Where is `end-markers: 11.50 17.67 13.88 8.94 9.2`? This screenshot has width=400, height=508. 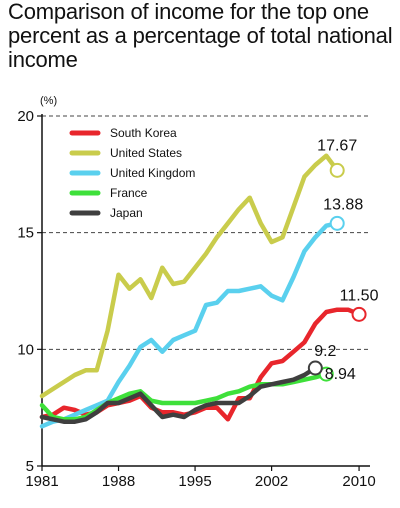 end-markers: 11.50 17.67 13.88 8.94 9.2 is located at coordinates (343, 260).